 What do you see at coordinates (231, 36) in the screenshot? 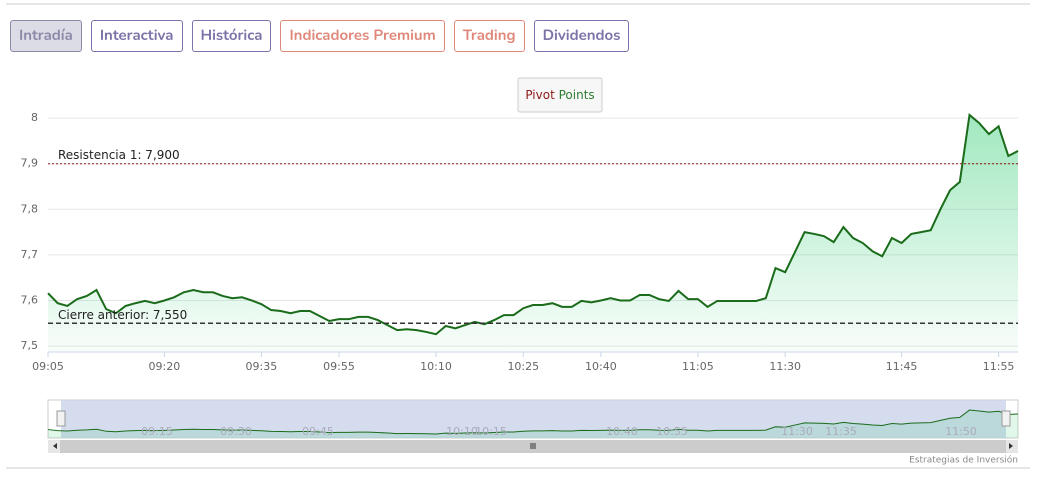
I see `tab: Histórica` at bounding box center [231, 36].